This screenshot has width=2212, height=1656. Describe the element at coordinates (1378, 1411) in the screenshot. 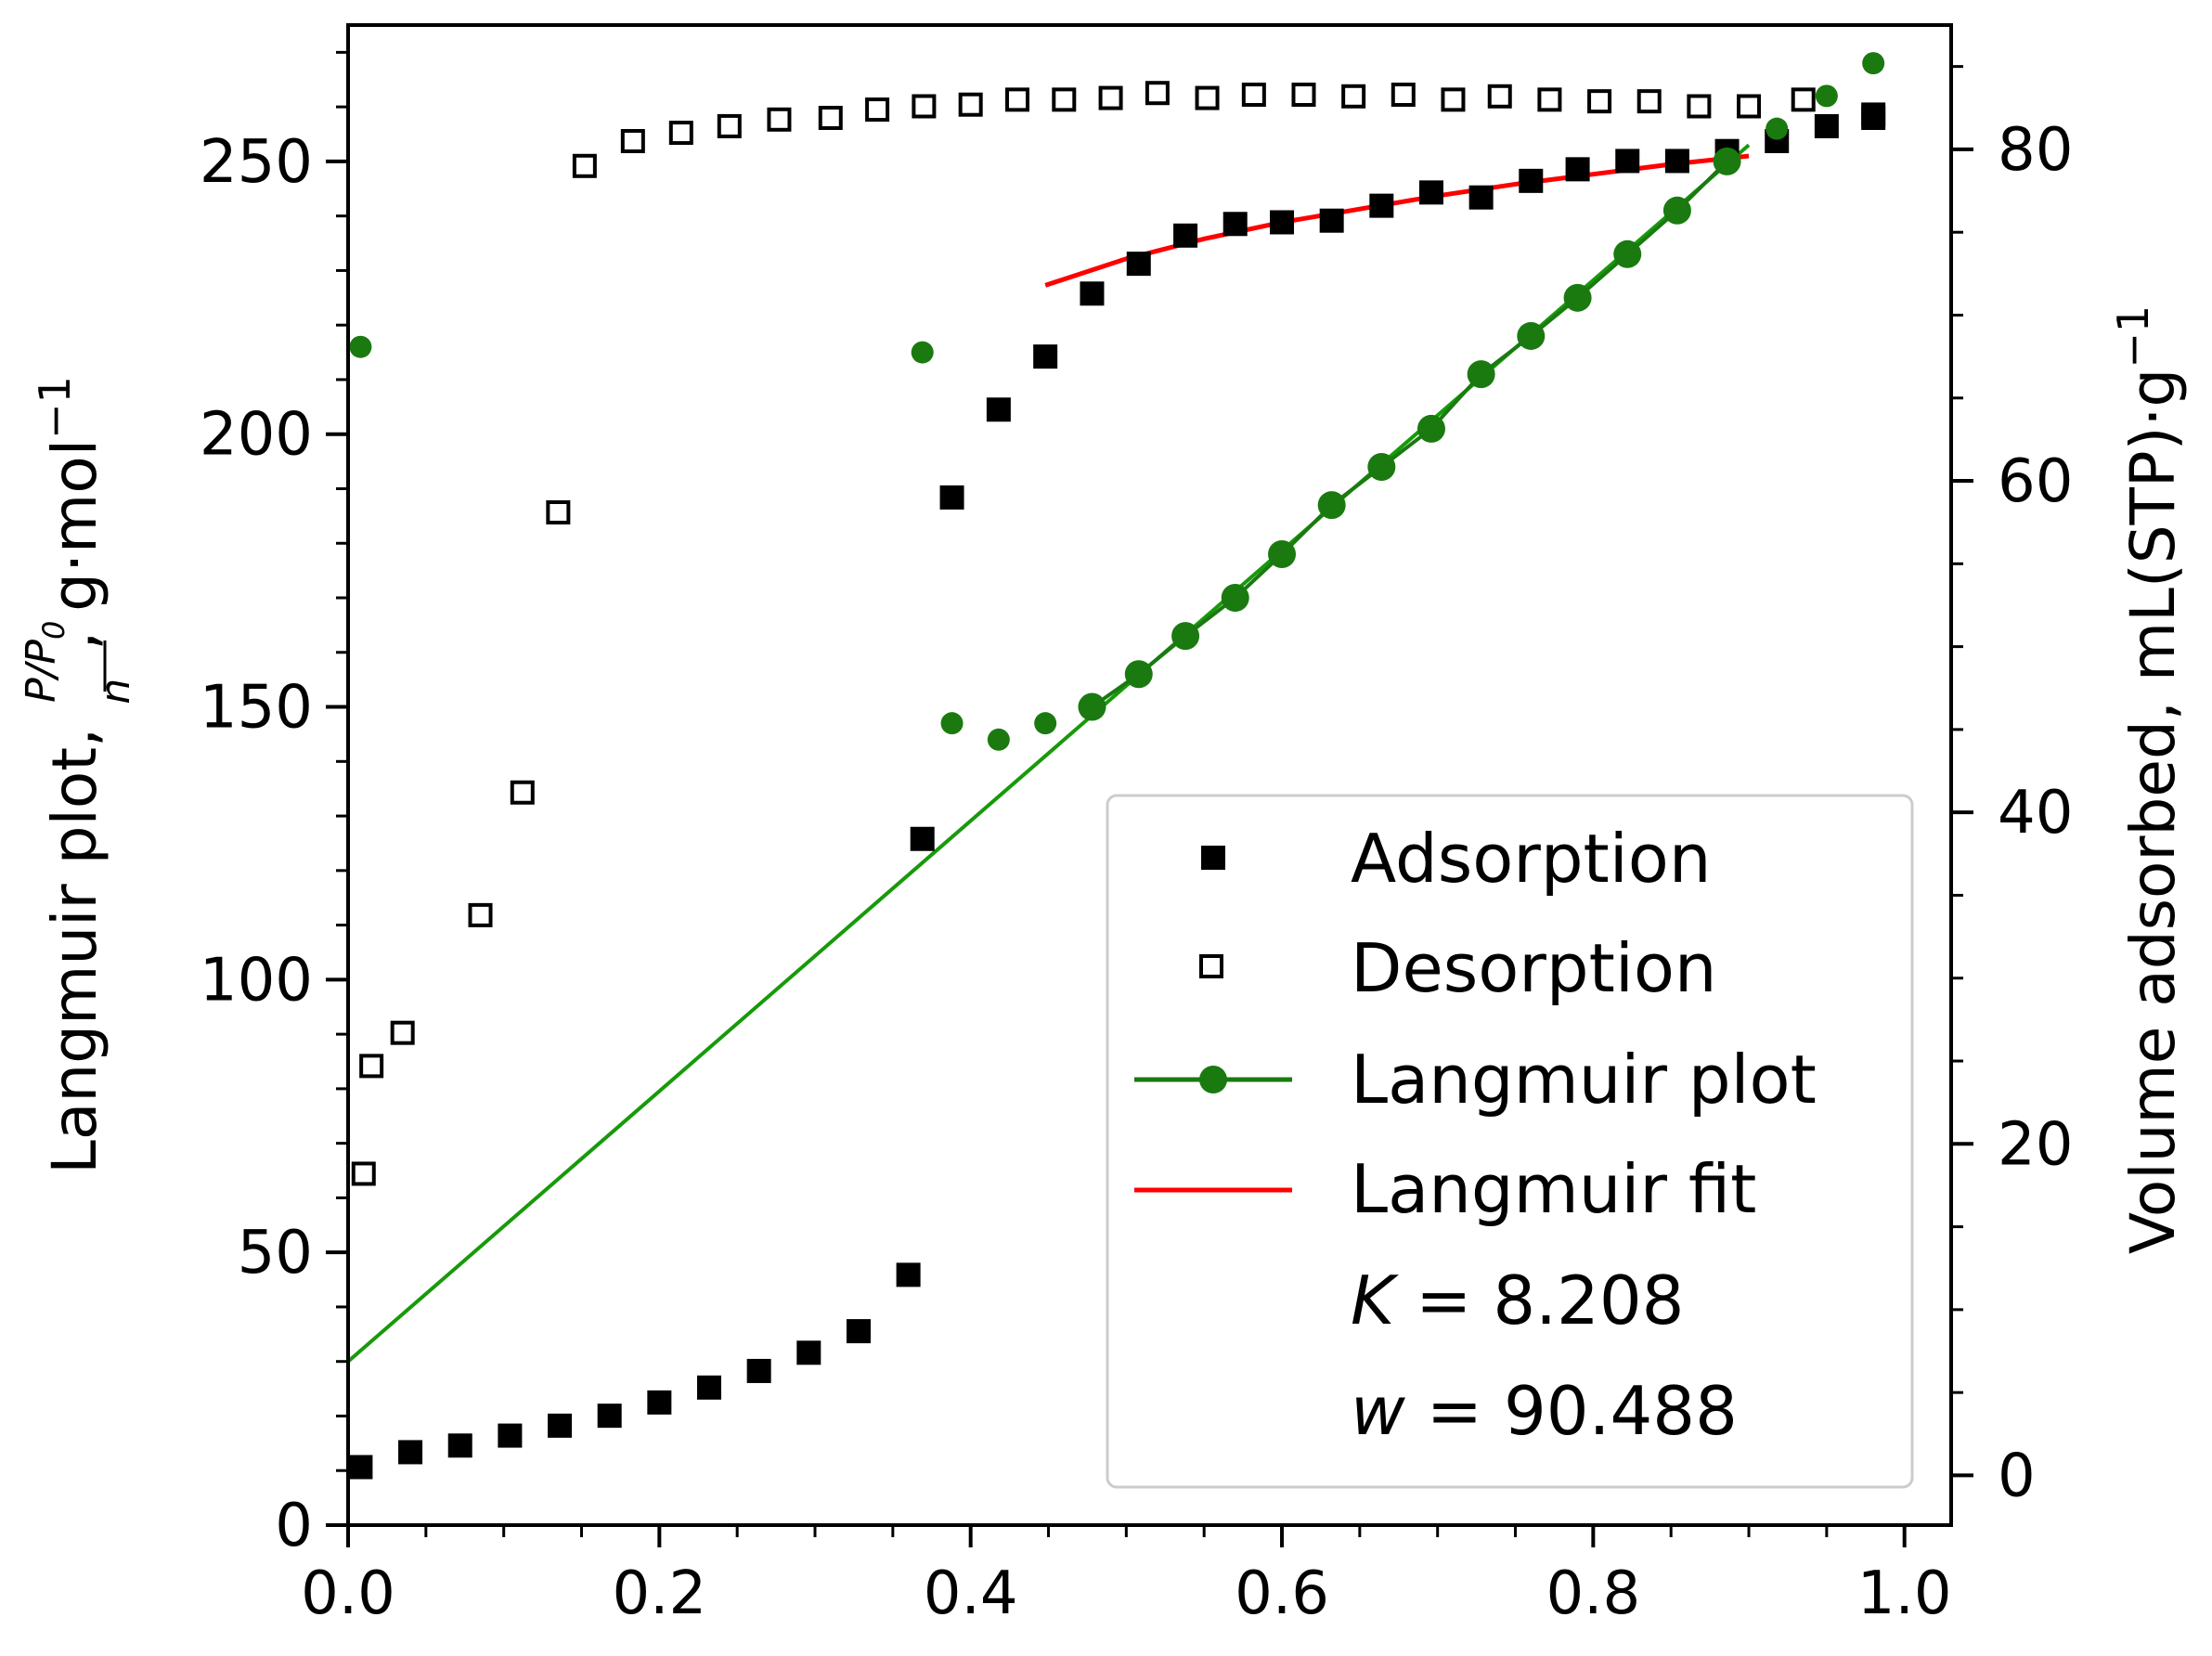

I see `legend-param-w-symbol: w` at that location.